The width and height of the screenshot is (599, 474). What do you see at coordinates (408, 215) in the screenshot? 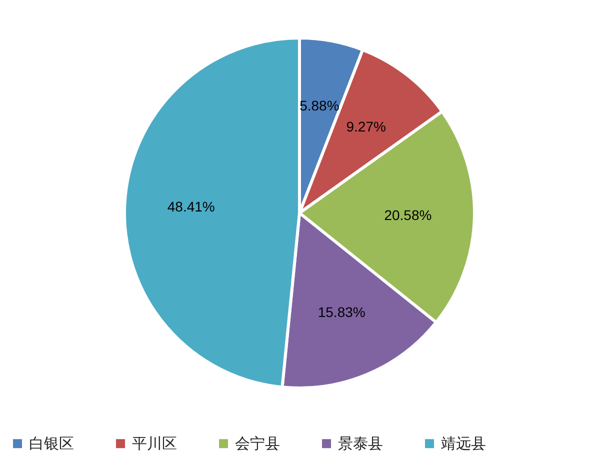
I see `data-label: 20.58%` at bounding box center [408, 215].